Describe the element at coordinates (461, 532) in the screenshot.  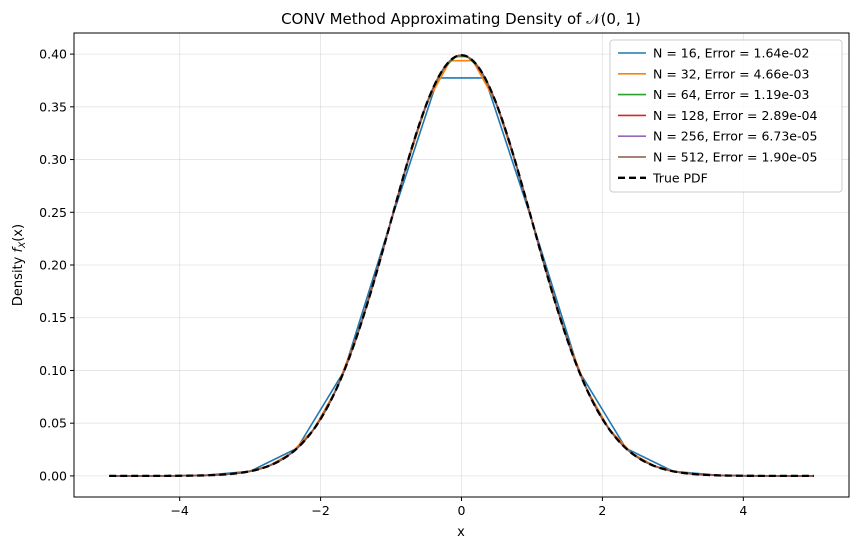
I see `x-axis-label: x` at that location.